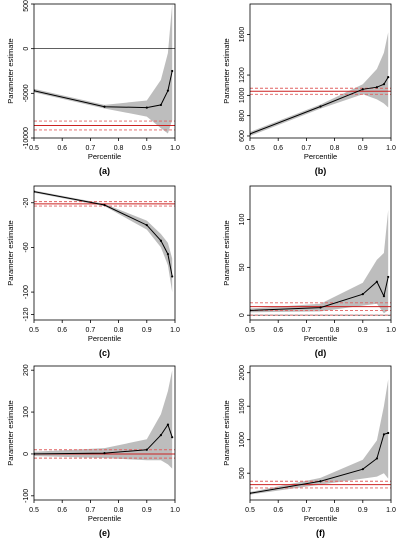  Describe the element at coordinates (104, 533) in the screenshot. I see `panel-label: (e)` at that location.